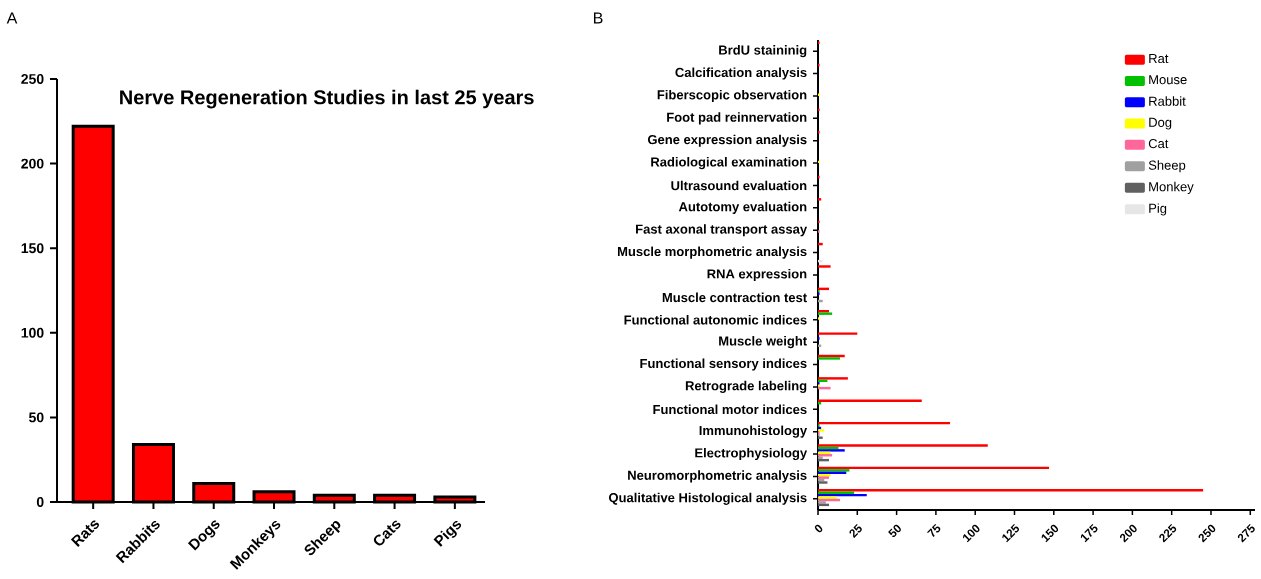 The image size is (1261, 579). What do you see at coordinates (722, 230) in the screenshot?
I see `y-tick-label: Fast axonal transport assay` at bounding box center [722, 230].